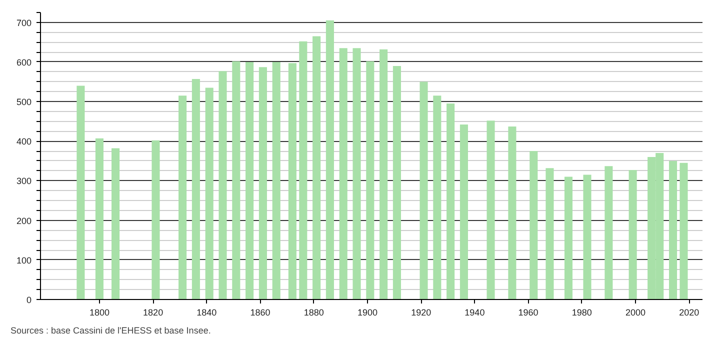  I want to click on x-tick-label: 1920, so click(421, 313).